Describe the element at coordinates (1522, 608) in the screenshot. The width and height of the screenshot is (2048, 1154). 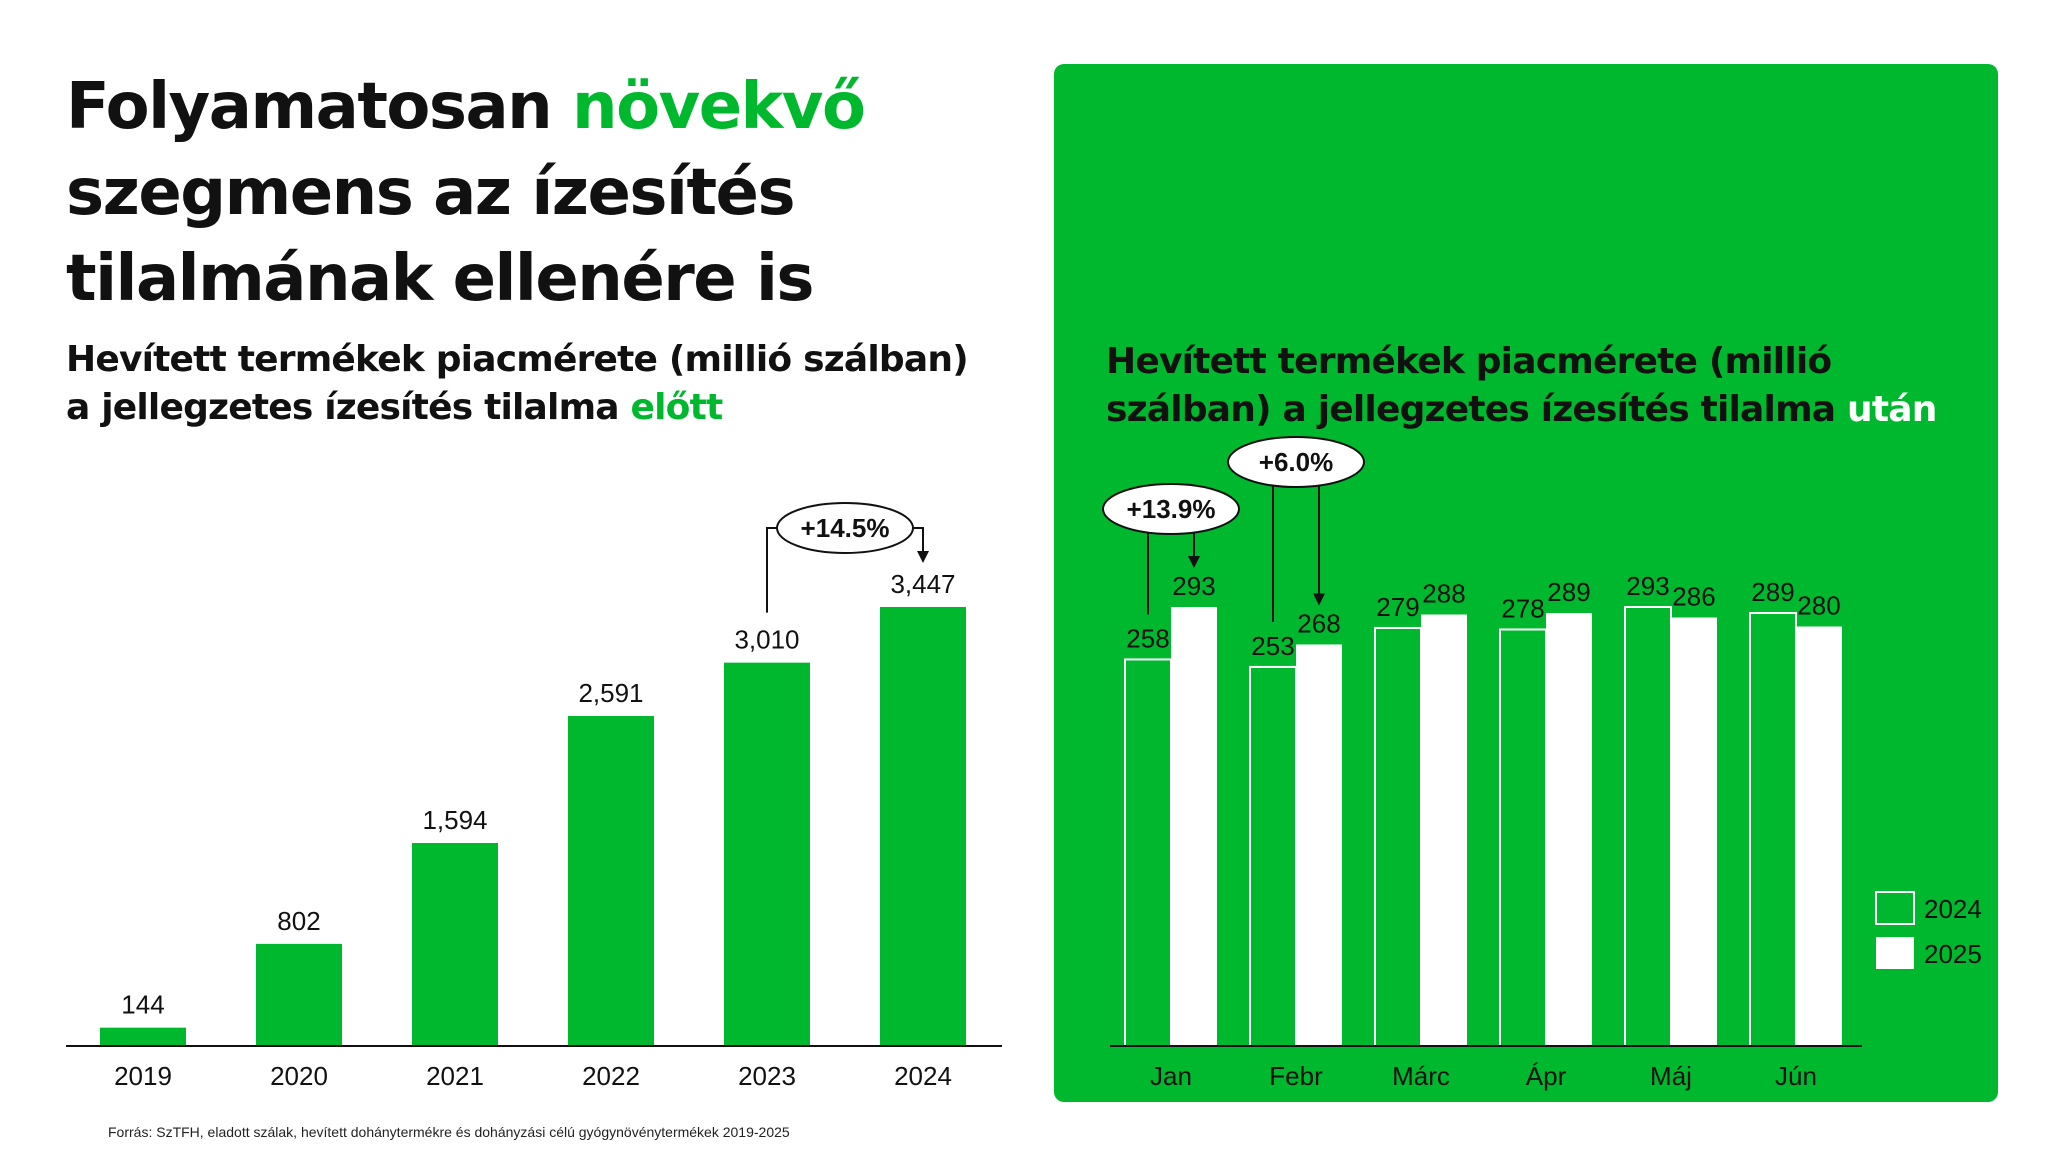
I see `bar-value-label: 278` at that location.